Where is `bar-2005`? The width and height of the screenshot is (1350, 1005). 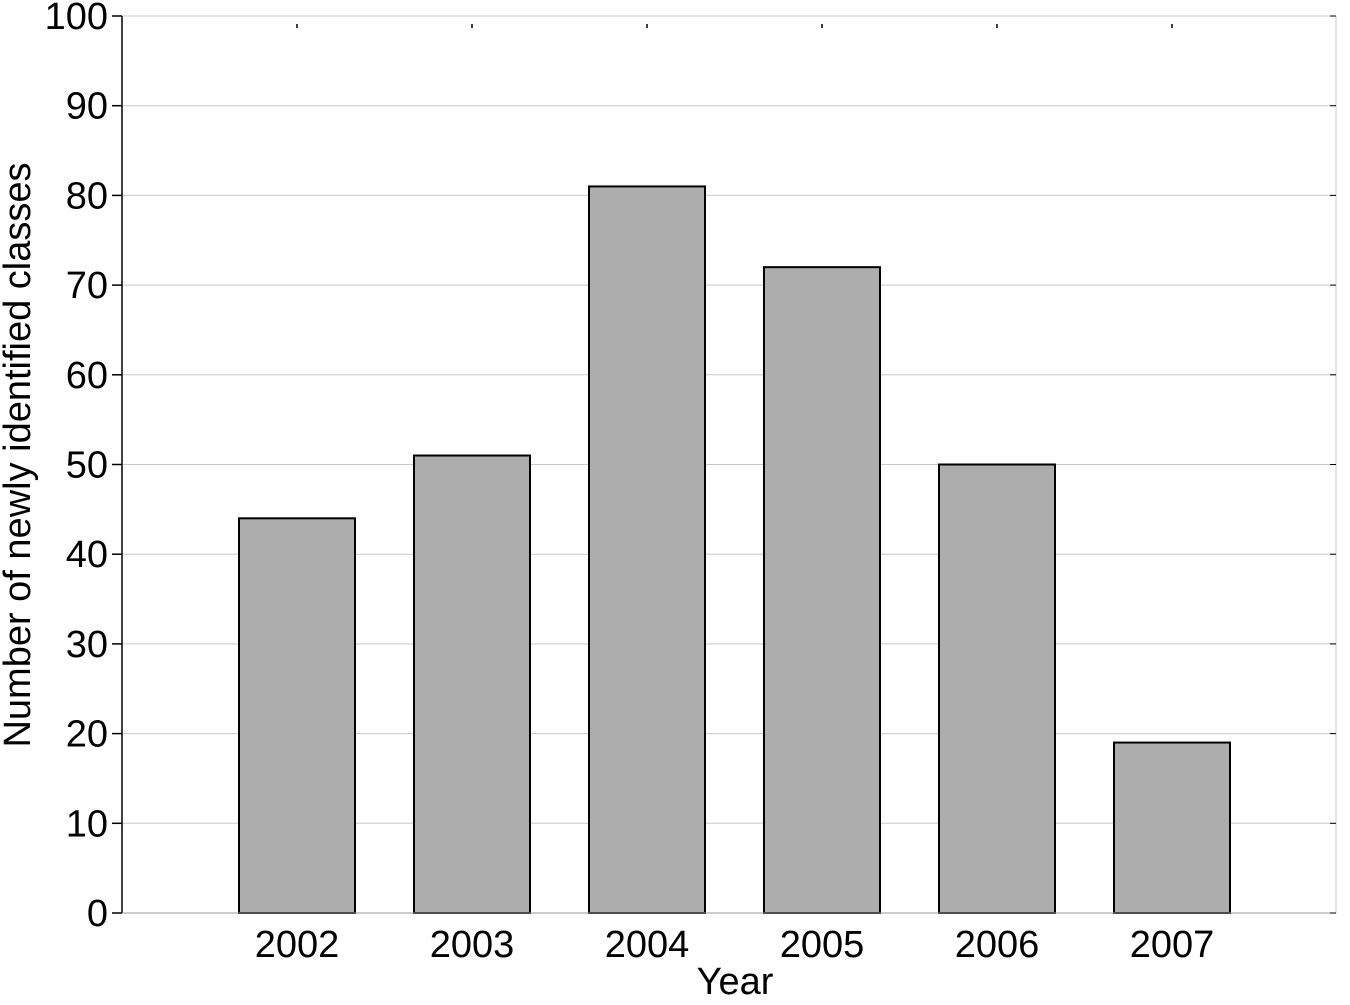
bar-2005 is located at coordinates (822, 590).